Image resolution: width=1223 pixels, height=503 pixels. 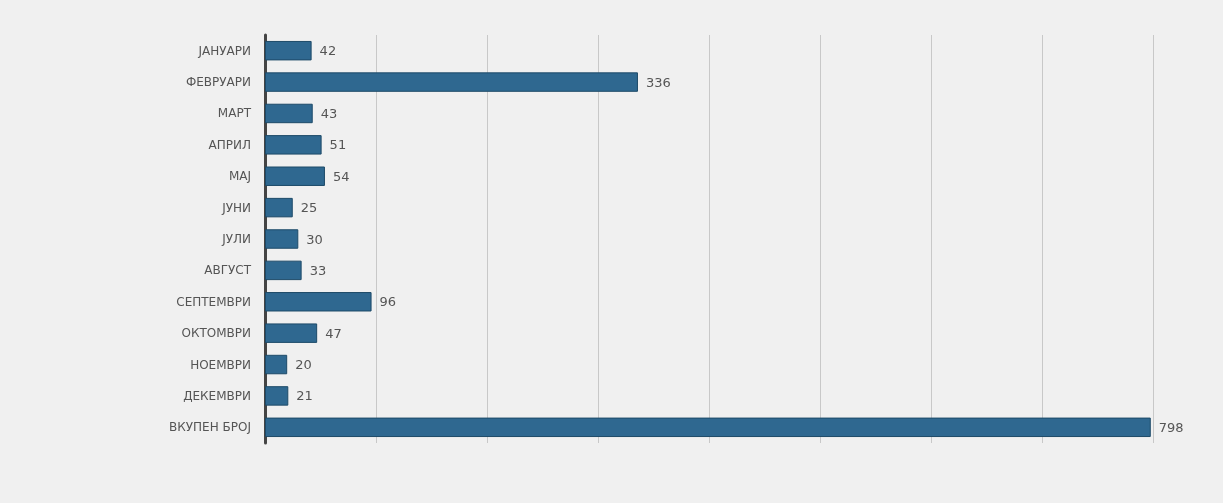 I want to click on data-label: 30, so click(x=314, y=239).